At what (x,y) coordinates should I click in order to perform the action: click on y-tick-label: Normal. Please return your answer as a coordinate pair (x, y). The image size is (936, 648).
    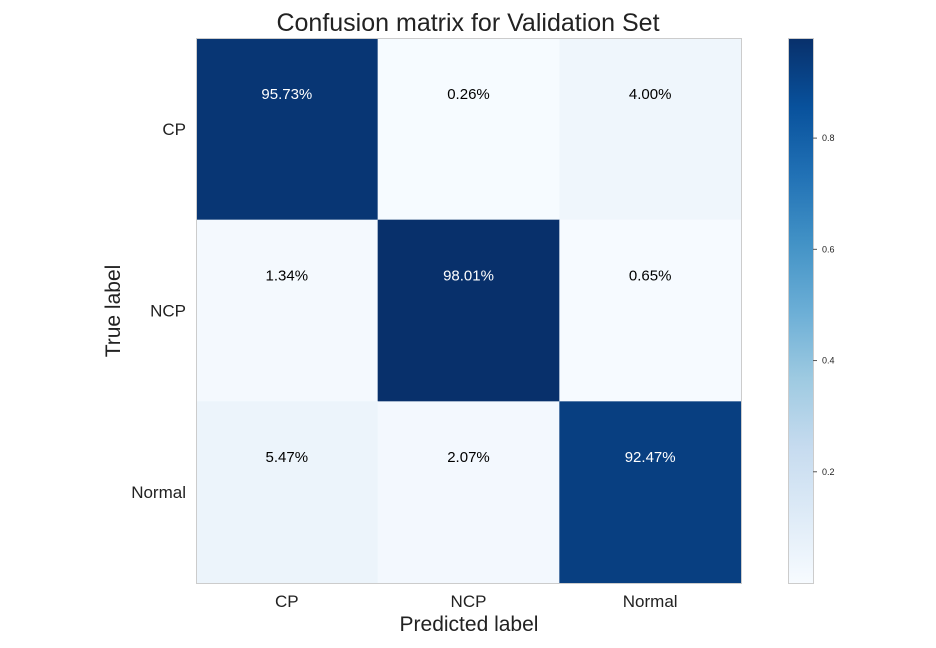
    Looking at the image, I should click on (158, 492).